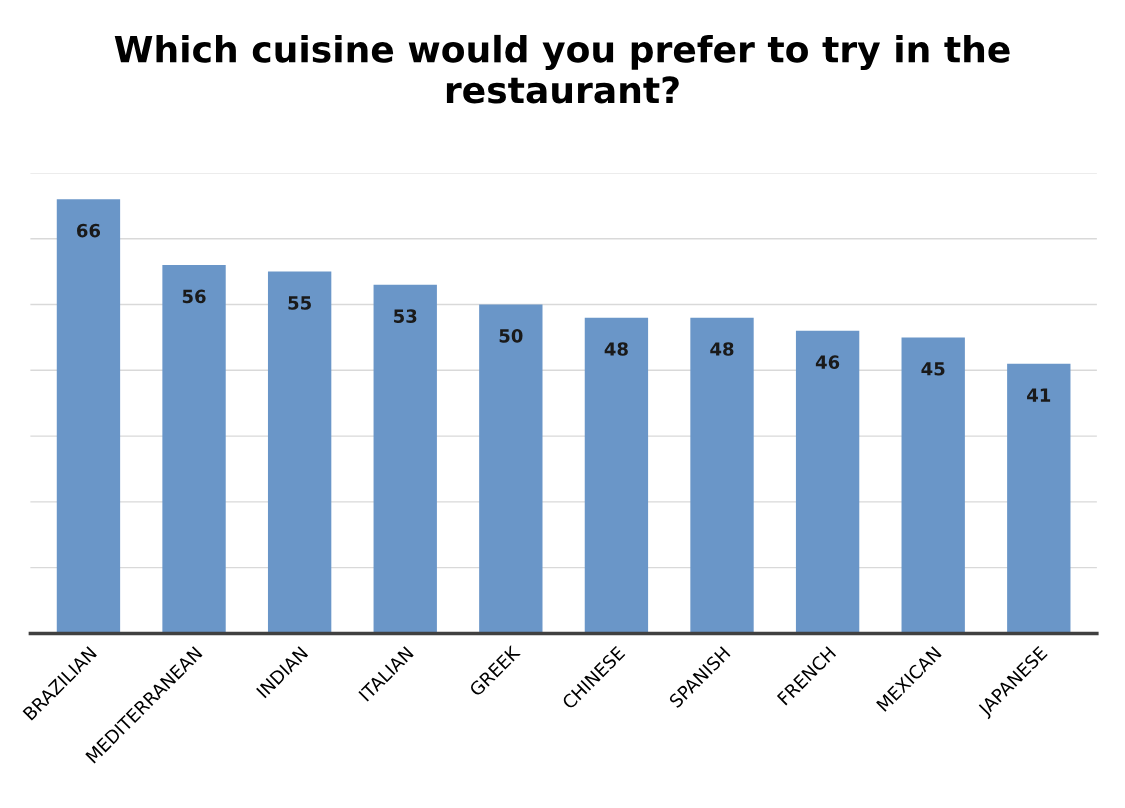 This screenshot has height=808, width=1125. What do you see at coordinates (299, 303) in the screenshot?
I see `data-label: 55` at bounding box center [299, 303].